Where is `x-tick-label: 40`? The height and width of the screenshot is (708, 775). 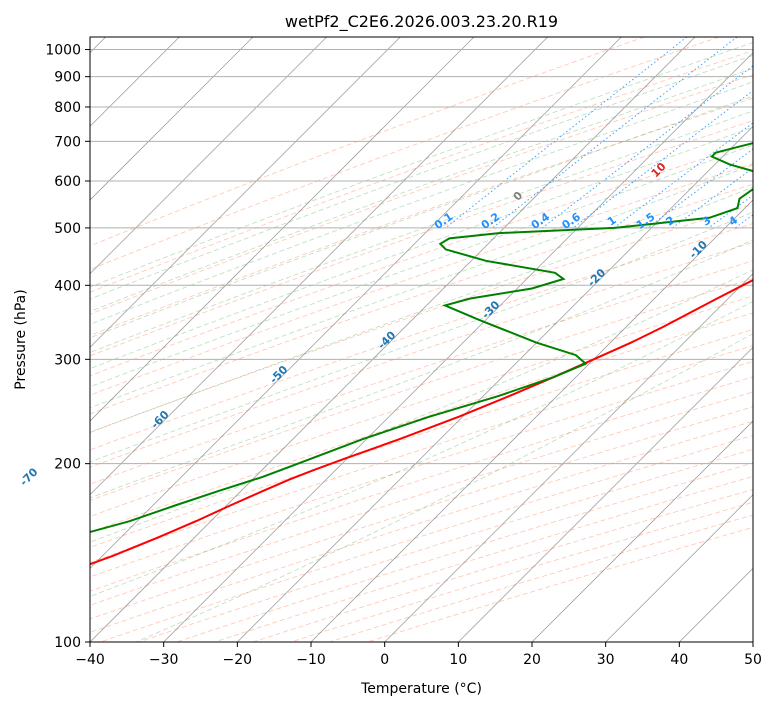
x-tick-label: 40 is located at coordinates (679, 660).